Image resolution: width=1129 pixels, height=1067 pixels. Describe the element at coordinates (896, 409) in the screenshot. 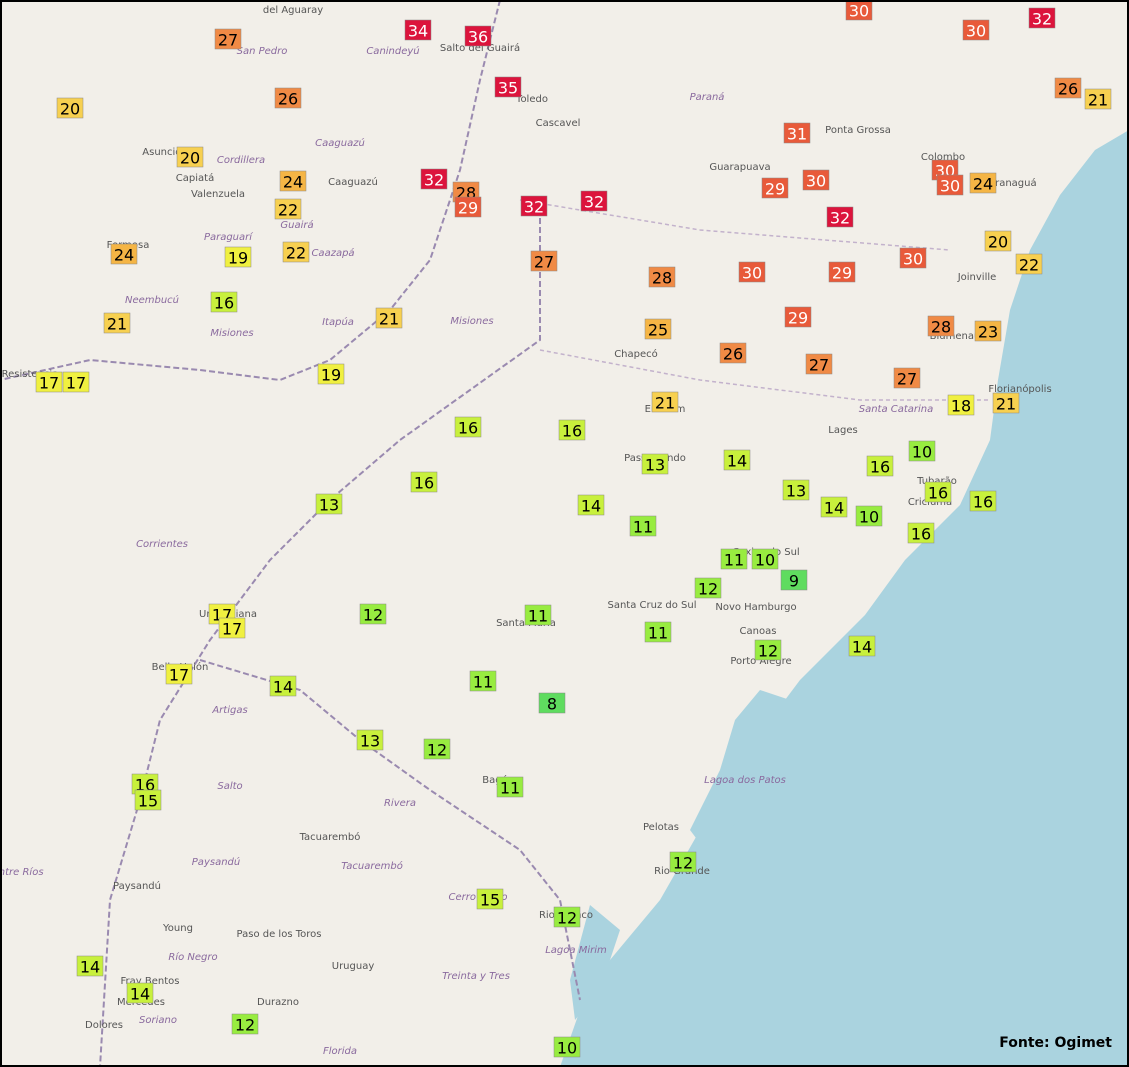

I see `place-label: Santa Catarina` at that location.